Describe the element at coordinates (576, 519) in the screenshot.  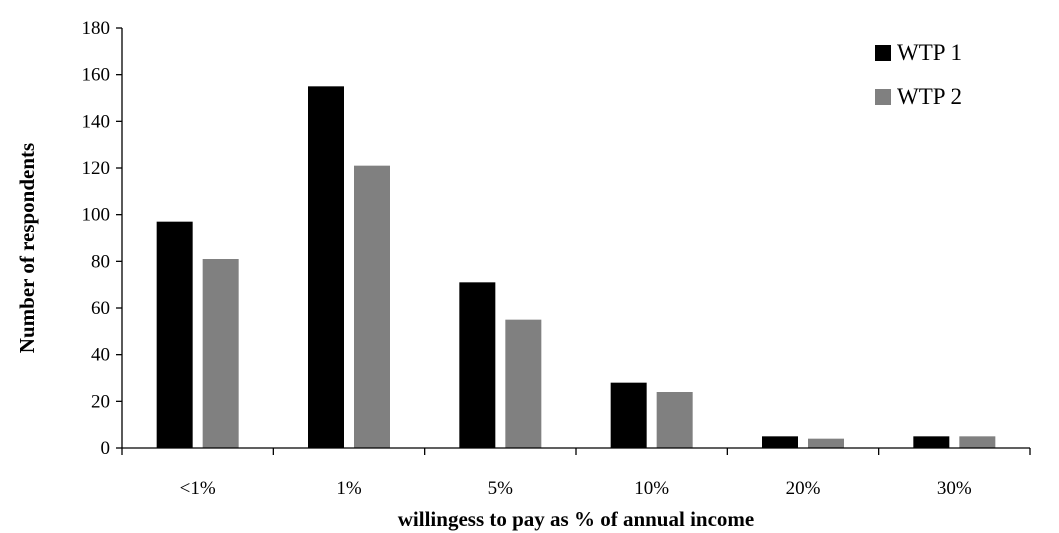
I see `x-axis-title: willingess to pay as % of annual income` at that location.